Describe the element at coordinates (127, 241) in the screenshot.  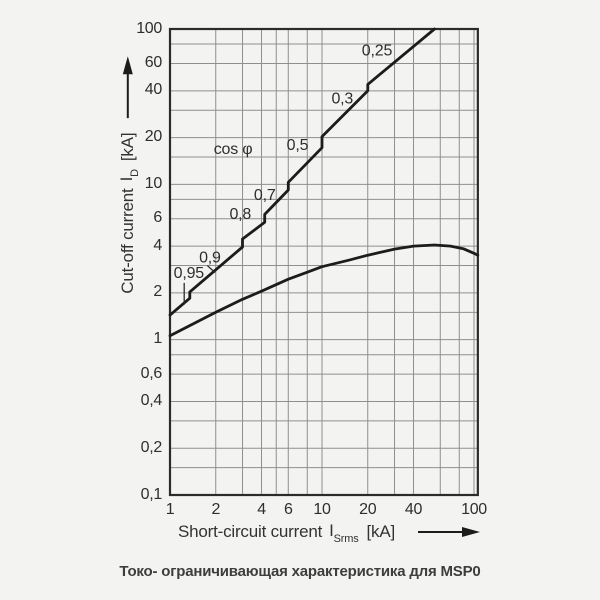
I see `y-axis-title-text: Cut-off current` at that location.